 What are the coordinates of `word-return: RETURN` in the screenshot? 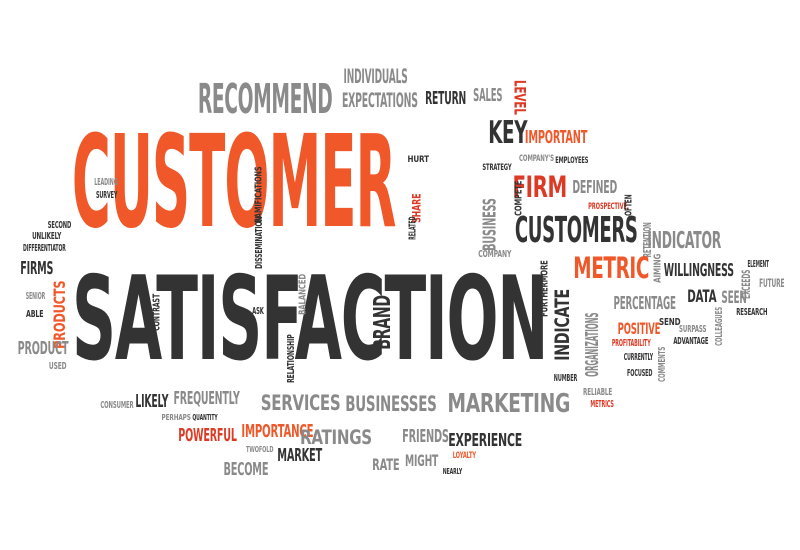 It's located at (445, 99).